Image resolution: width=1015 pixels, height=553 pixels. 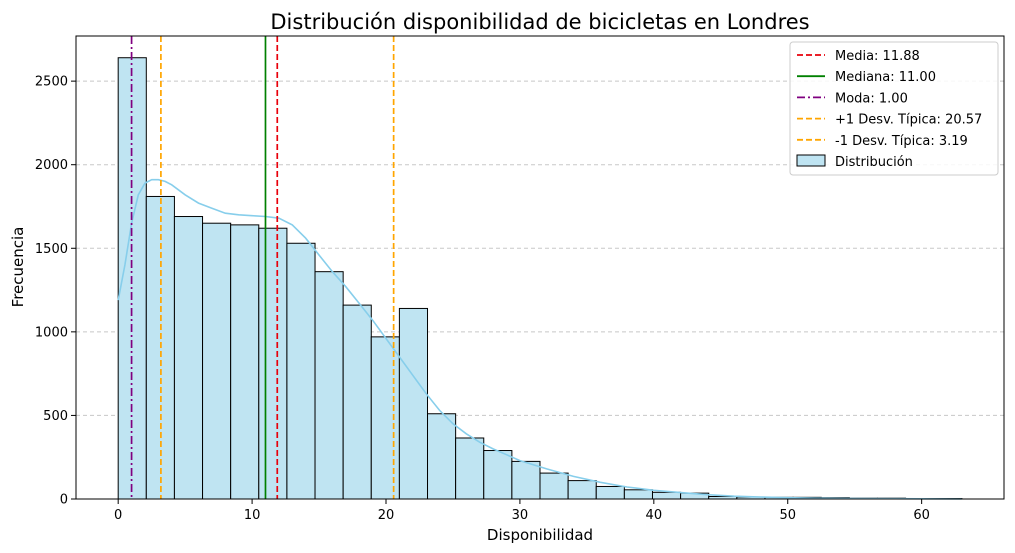 What do you see at coordinates (51, 165) in the screenshot?
I see `y-tick-label: 2000` at bounding box center [51, 165].